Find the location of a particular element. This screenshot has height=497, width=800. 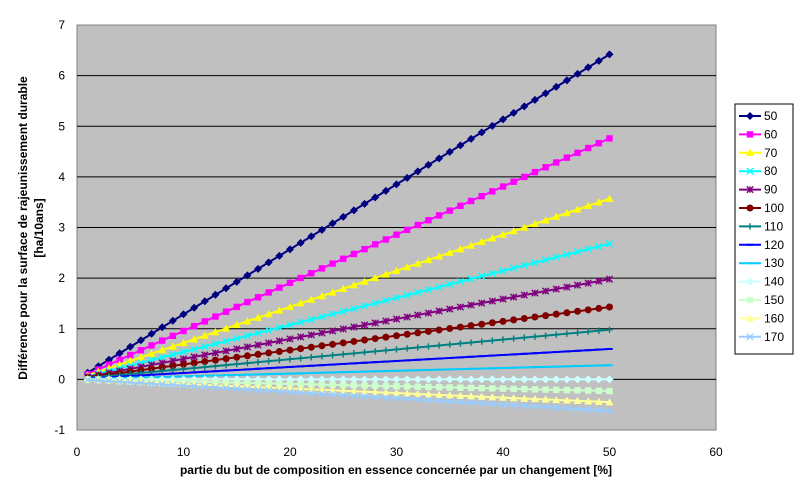

legend-label: 60 is located at coordinates (771, 134).